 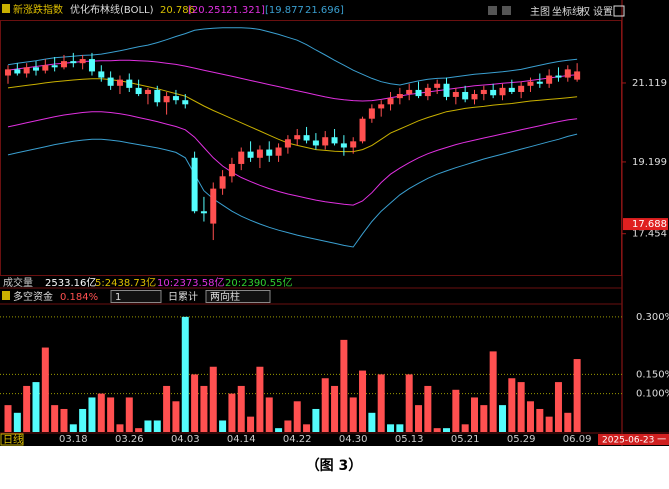 What do you see at coordinates (6, 295) in the screenshot?
I see `icon` at bounding box center [6, 295].